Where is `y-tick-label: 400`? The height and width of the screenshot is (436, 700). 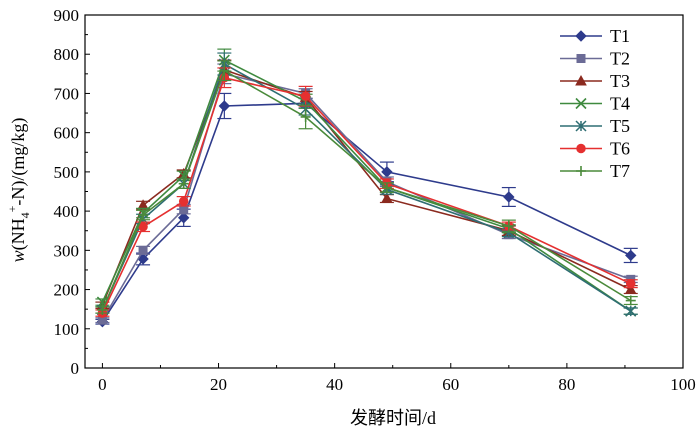 y-tick-label: 400 is located at coordinates (67, 211).